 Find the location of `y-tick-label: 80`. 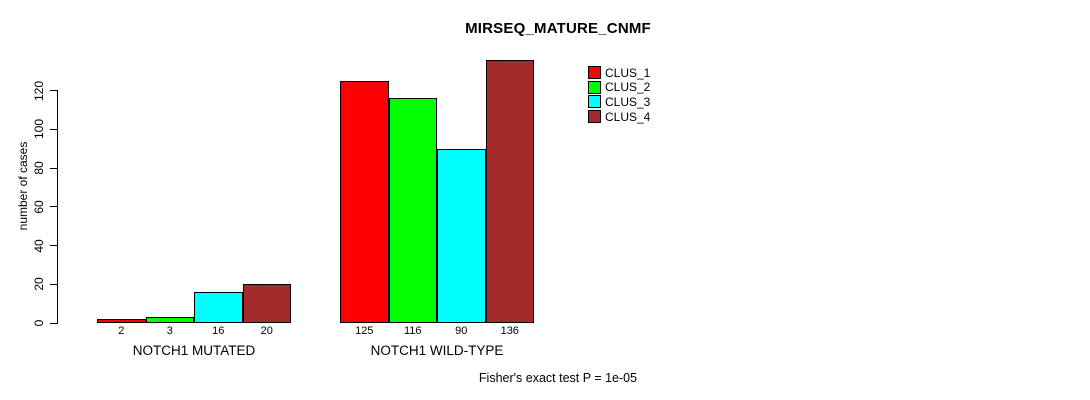

y-tick-label: 80 is located at coordinates (39, 168).